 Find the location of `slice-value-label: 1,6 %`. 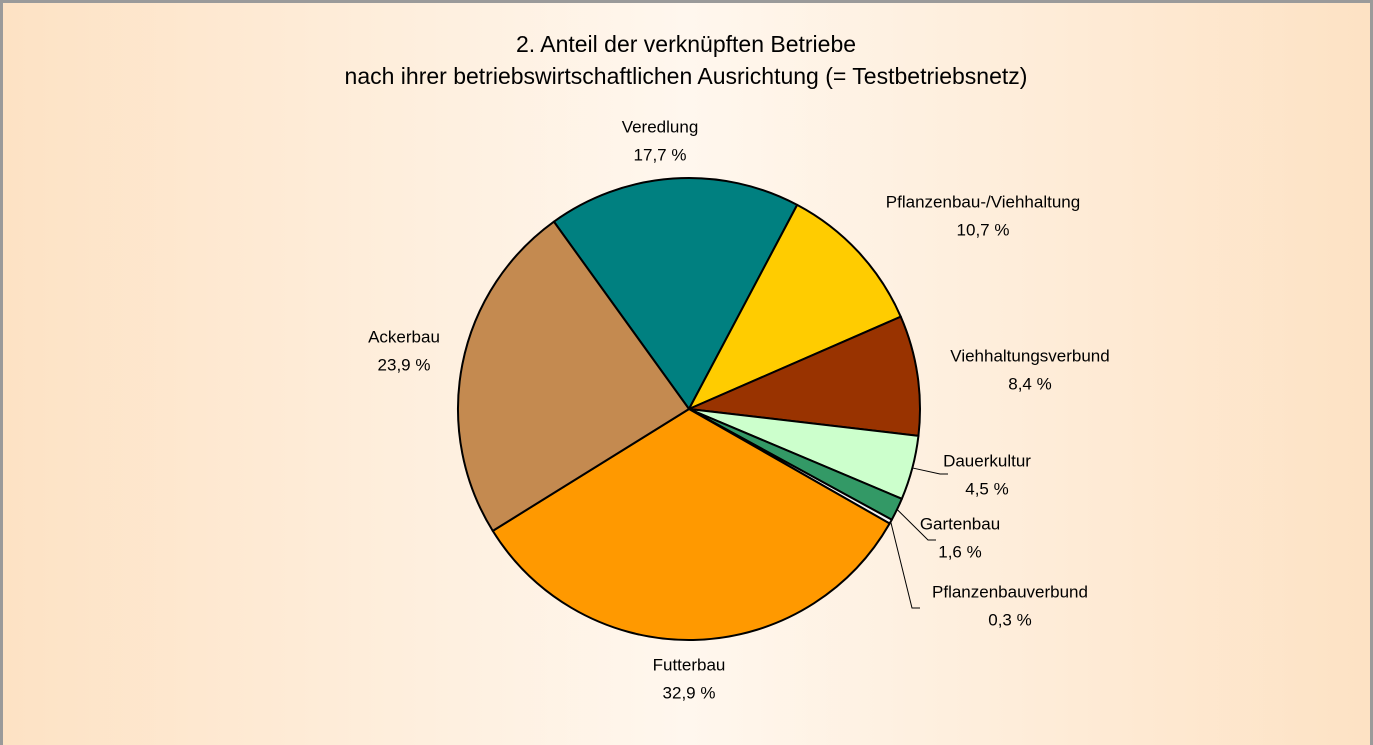

slice-value-label: 1,6 % is located at coordinates (959, 551).